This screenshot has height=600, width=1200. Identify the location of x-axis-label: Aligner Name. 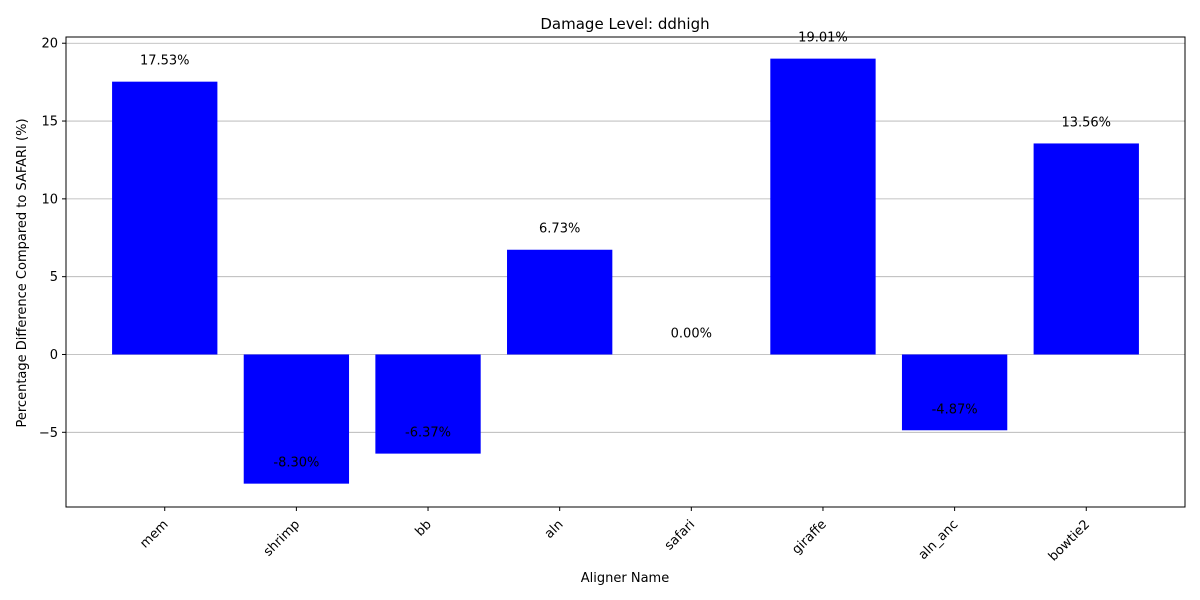
(625, 578).